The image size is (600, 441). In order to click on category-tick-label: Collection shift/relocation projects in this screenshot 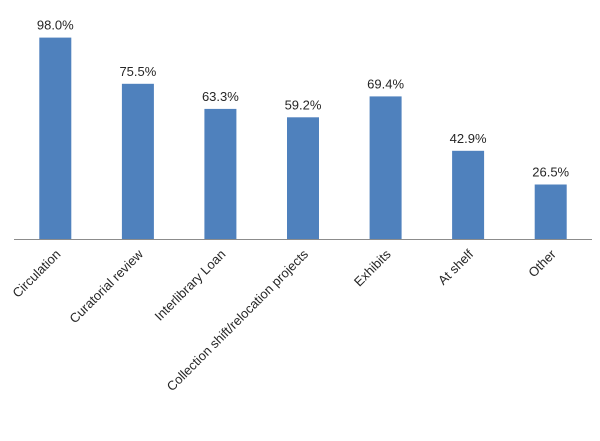, I will do `click(238, 320)`.